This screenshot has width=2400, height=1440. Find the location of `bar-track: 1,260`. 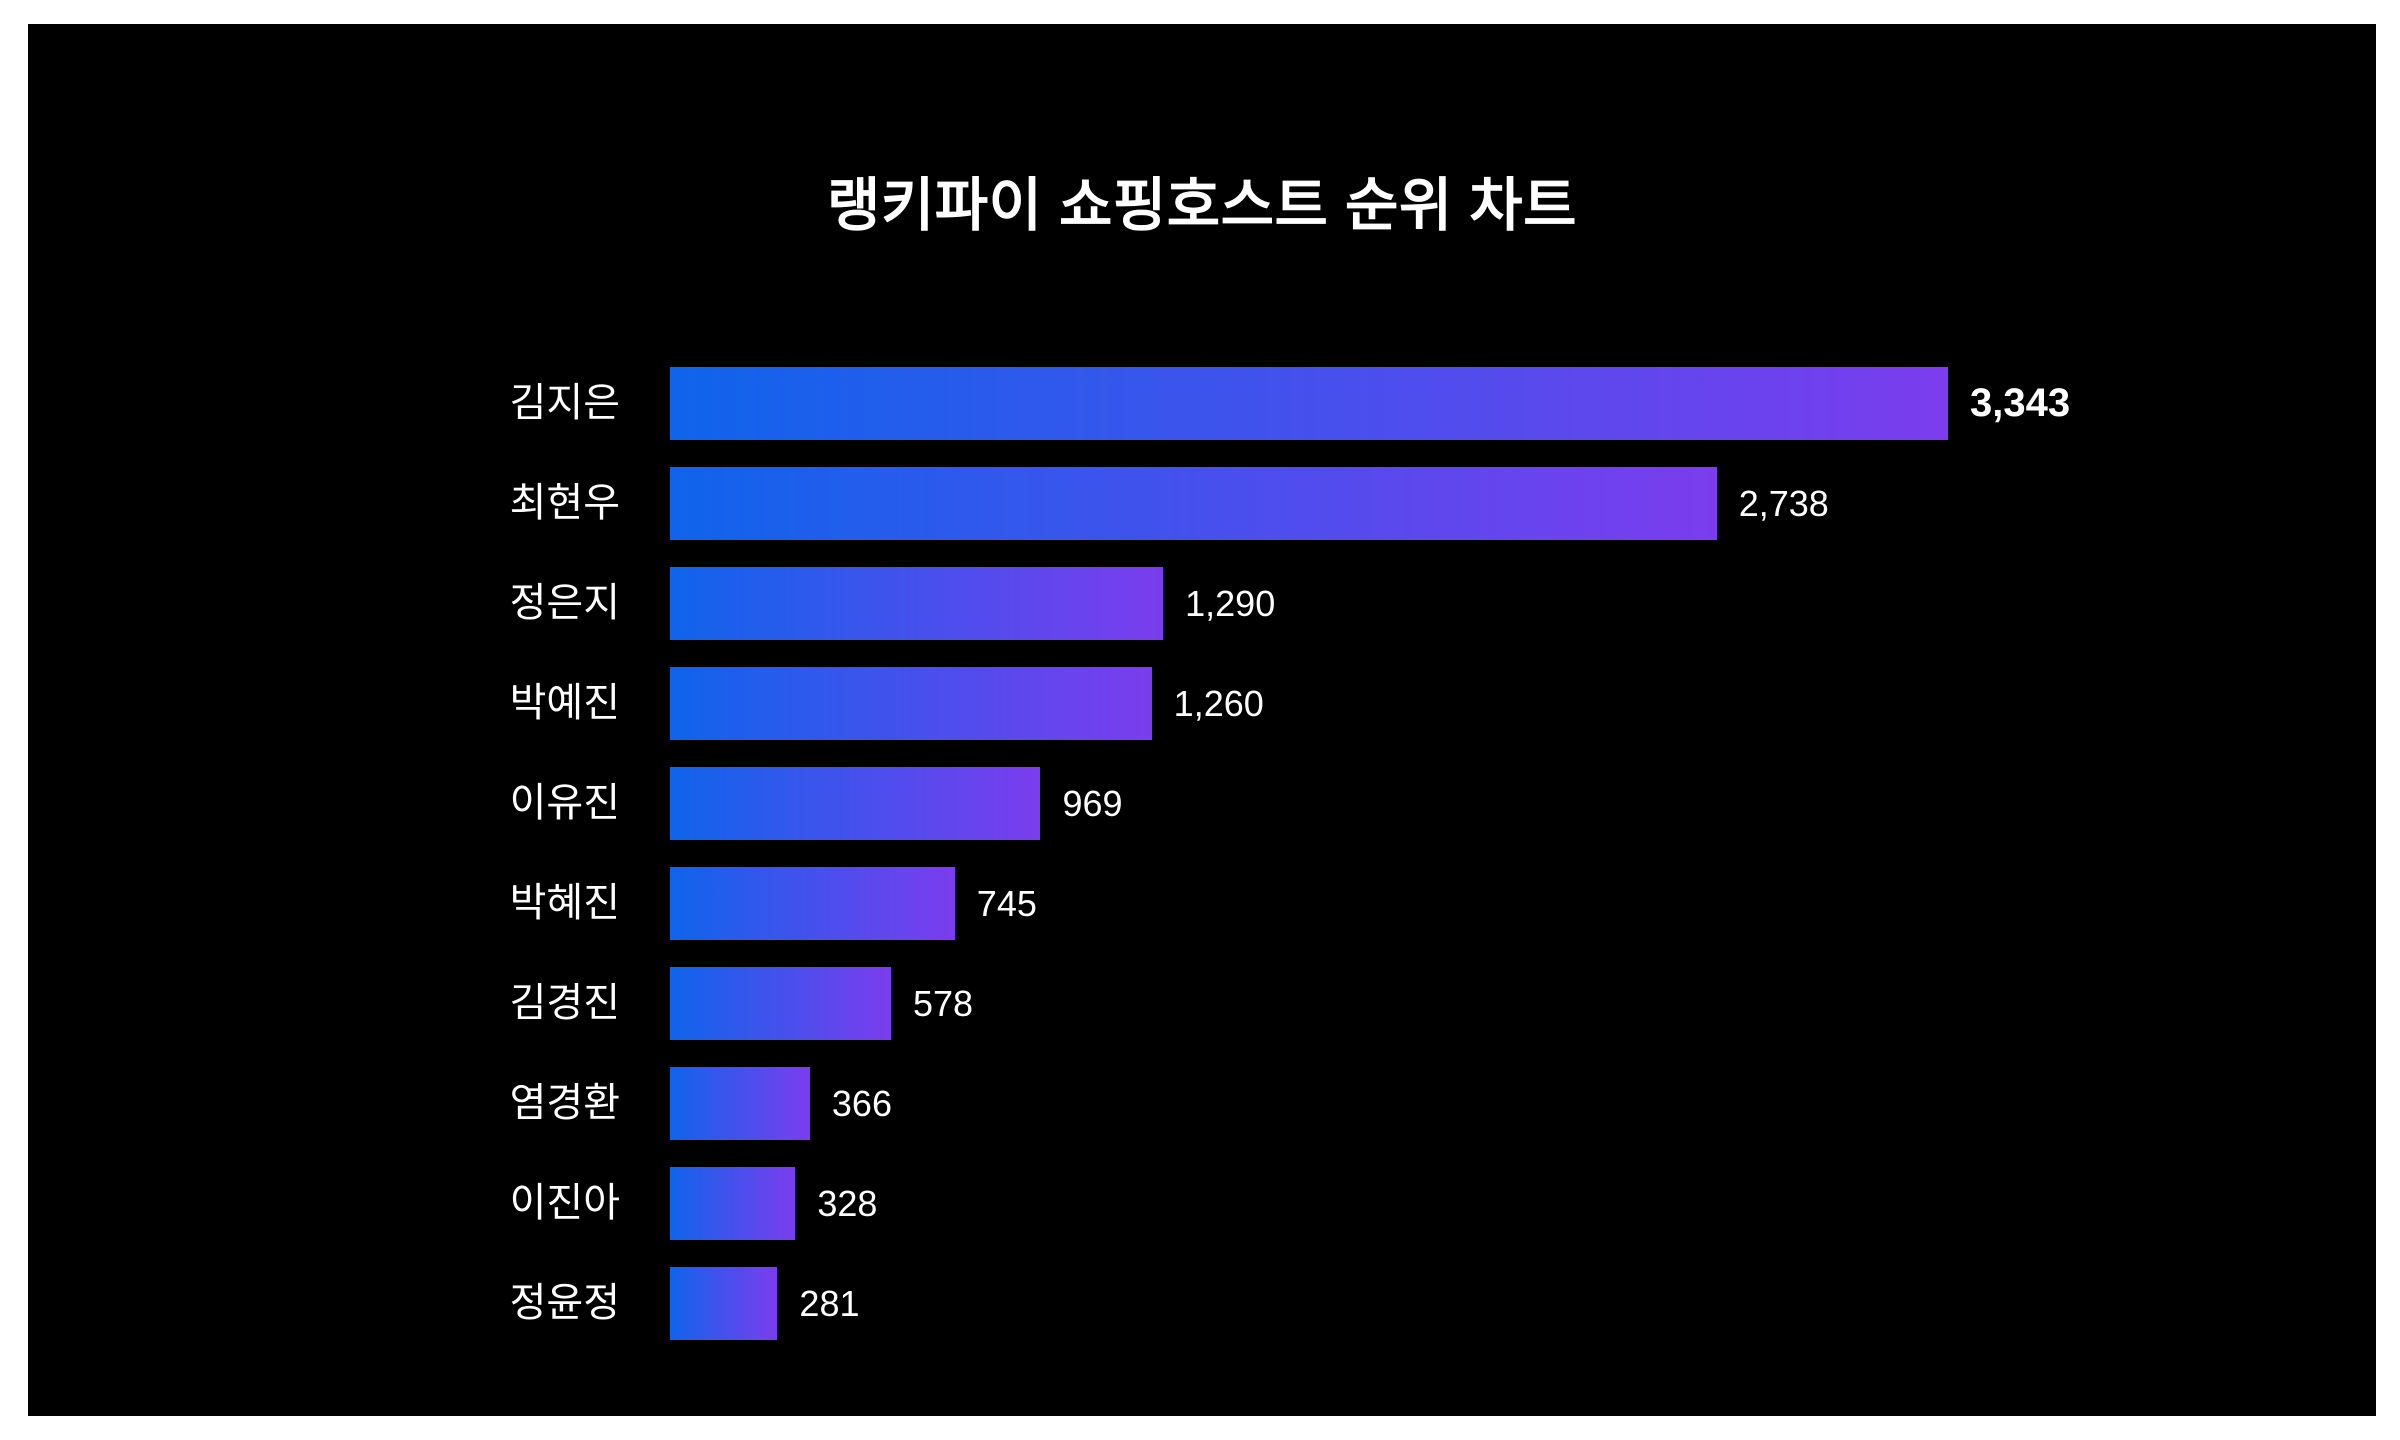

bar-track: 1,260 is located at coordinates (1523, 703).